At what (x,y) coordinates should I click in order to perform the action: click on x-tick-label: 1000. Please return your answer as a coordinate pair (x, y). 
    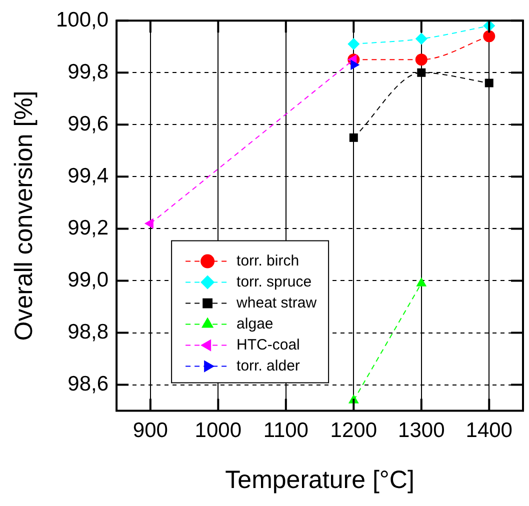
    Looking at the image, I should click on (218, 430).